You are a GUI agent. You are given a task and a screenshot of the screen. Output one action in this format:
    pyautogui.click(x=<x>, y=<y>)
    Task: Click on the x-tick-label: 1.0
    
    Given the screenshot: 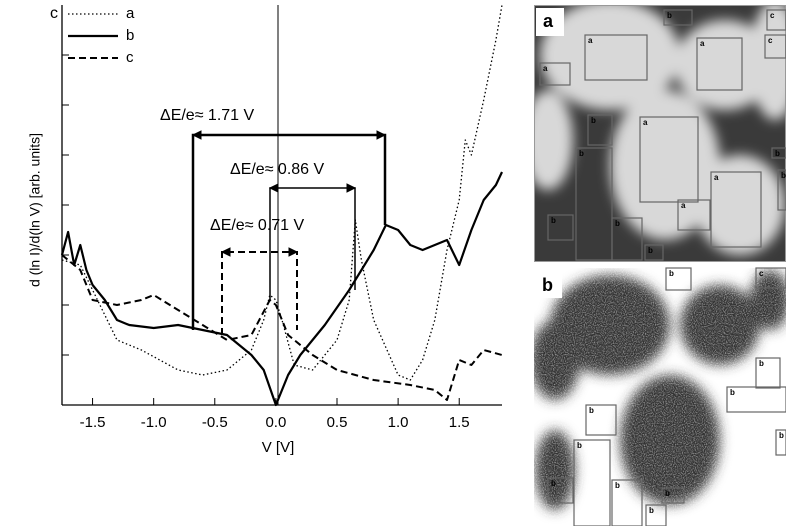 What is the action you would take?
    pyautogui.click(x=398, y=422)
    